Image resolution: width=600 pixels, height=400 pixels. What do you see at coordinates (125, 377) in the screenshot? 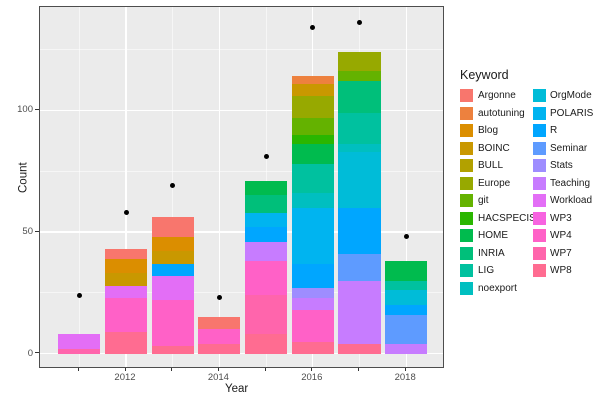
I see `x-tick-label: 2012` at bounding box center [125, 377].